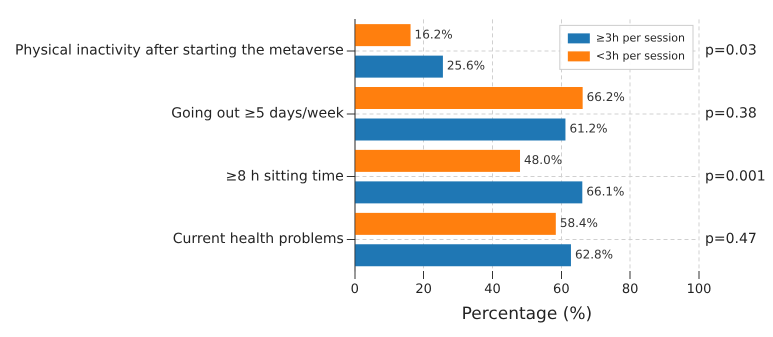  I want to click on data-label: 48.0%, so click(543, 160).